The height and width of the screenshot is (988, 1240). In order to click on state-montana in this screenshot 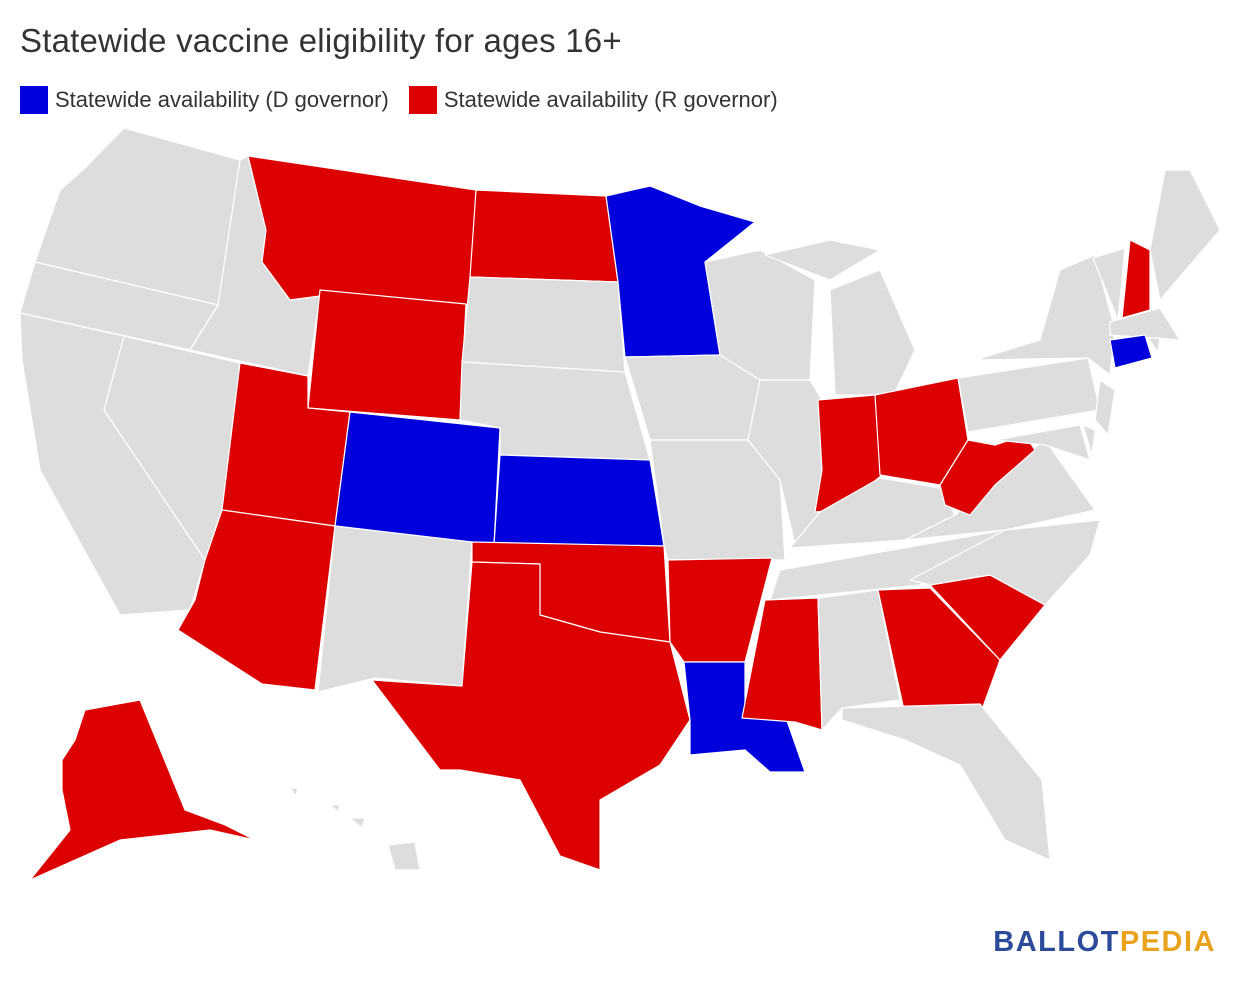, I will do `click(362, 230)`.